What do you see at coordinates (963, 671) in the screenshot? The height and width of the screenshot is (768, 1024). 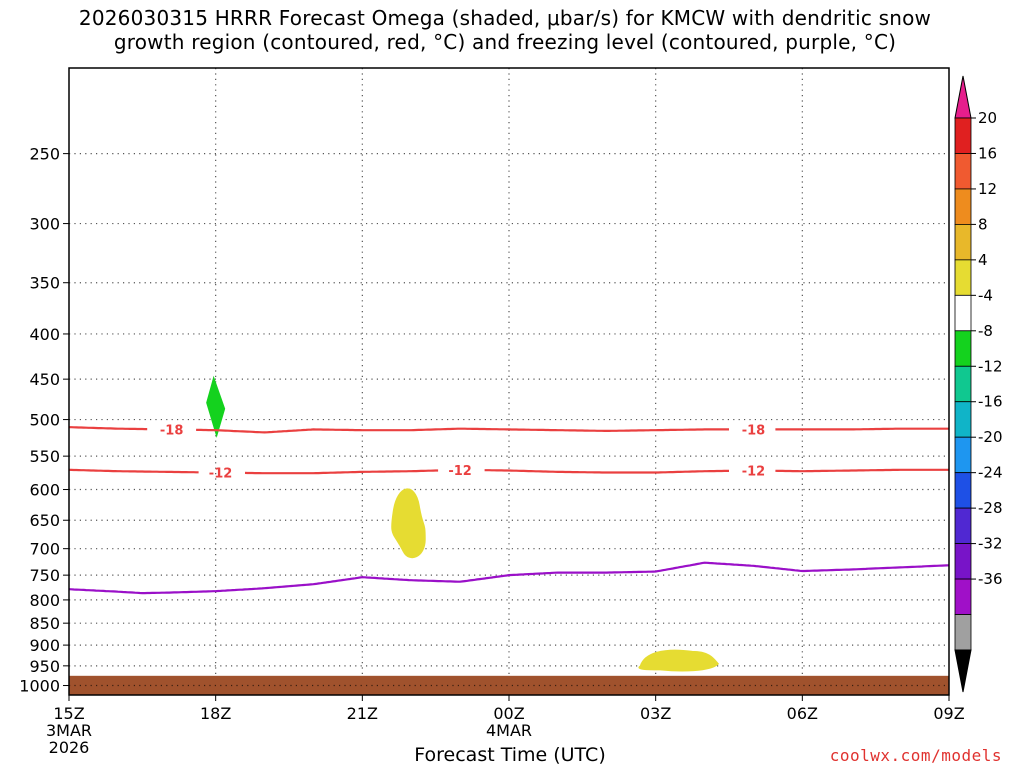 I see `colorbar-bottom-arrow` at bounding box center [963, 671].